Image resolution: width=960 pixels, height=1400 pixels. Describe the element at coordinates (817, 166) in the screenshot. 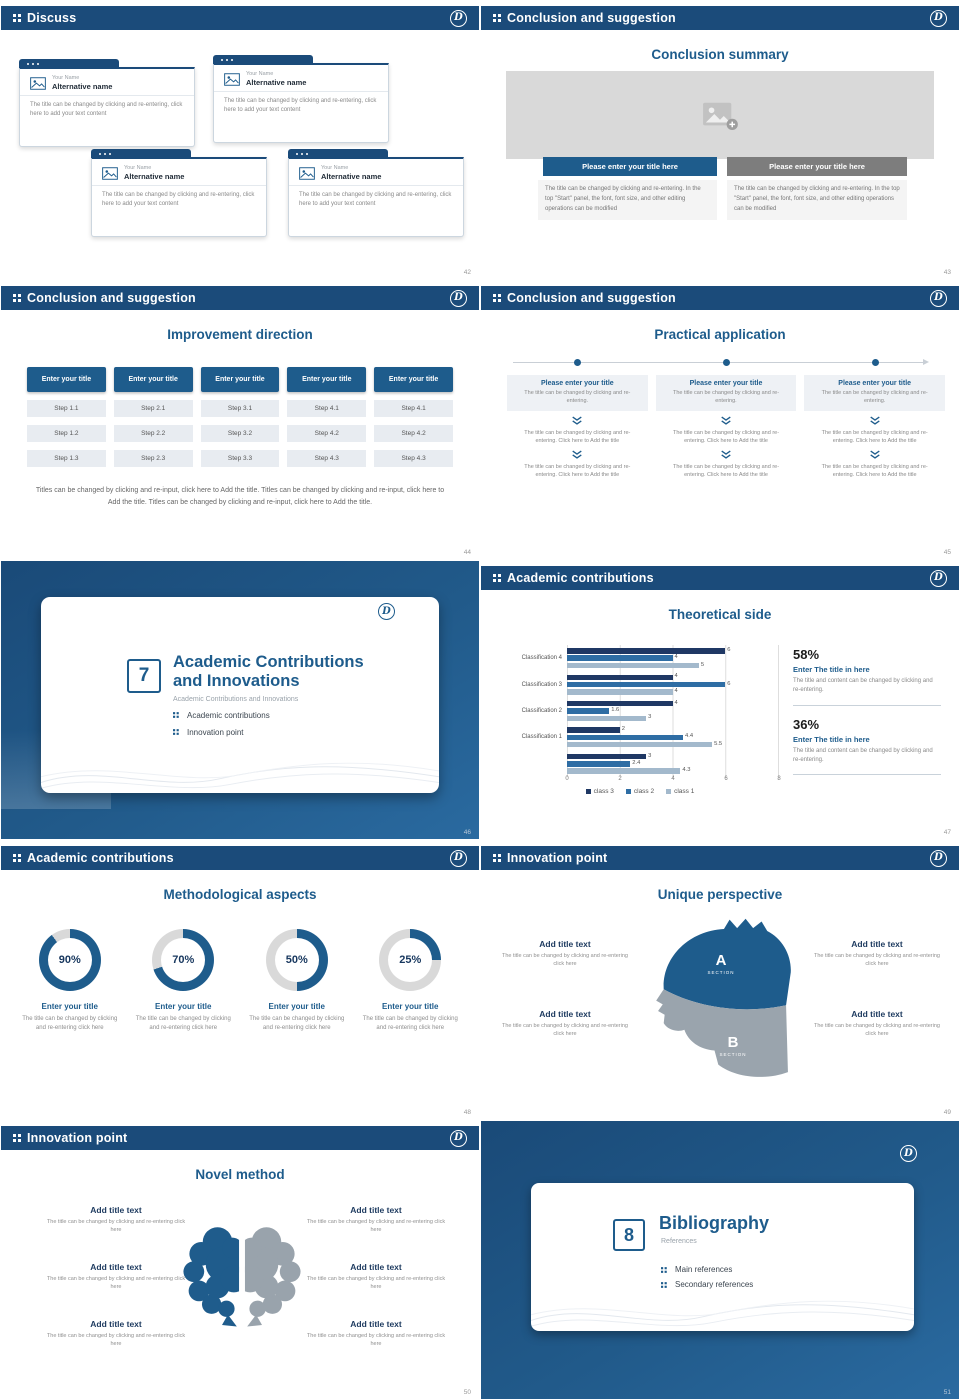

I see `title-button-secondary: Please enter your title here` at that location.